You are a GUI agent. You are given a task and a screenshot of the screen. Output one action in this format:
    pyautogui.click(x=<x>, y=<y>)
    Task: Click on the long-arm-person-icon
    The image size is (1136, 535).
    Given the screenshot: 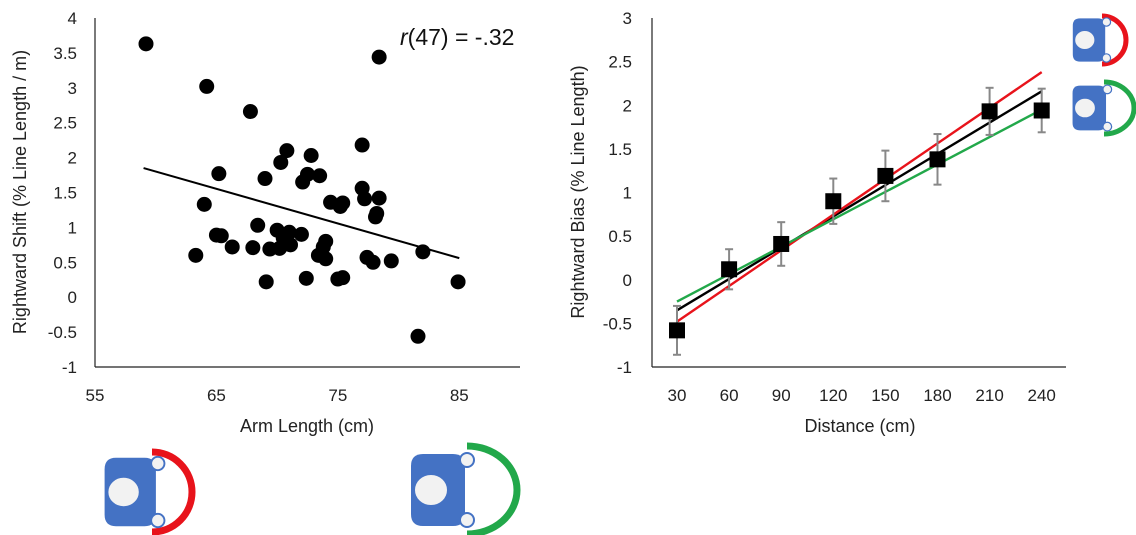 What is the action you would take?
    pyautogui.click(x=465, y=488)
    